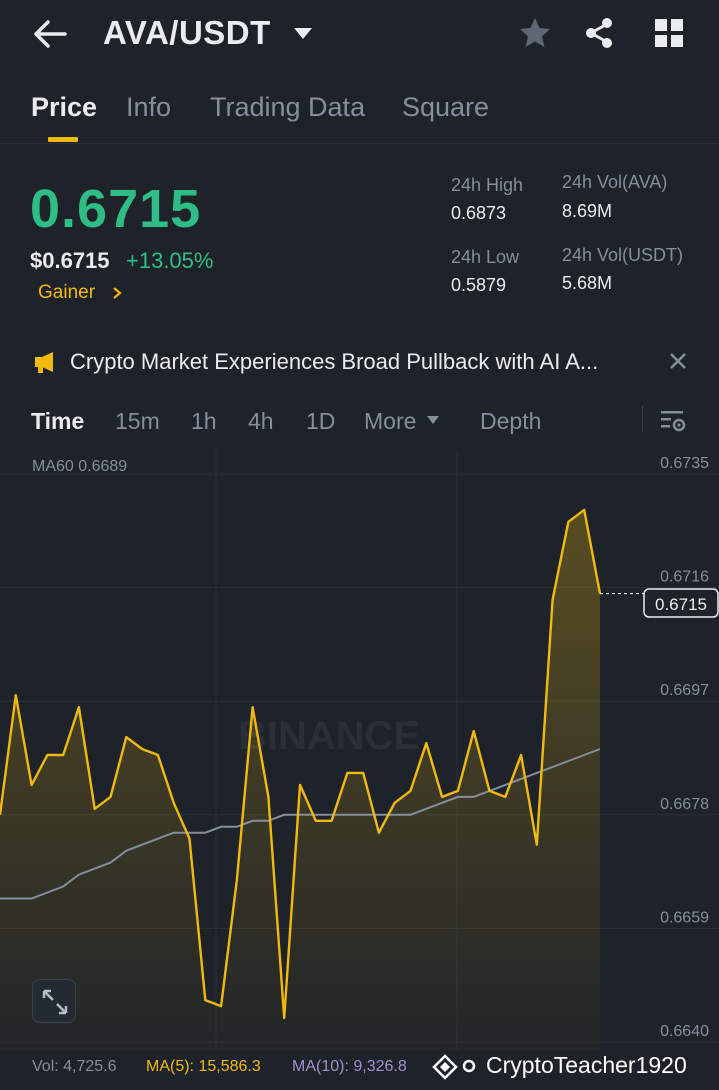  I want to click on interval-15m: 15m, so click(137, 421).